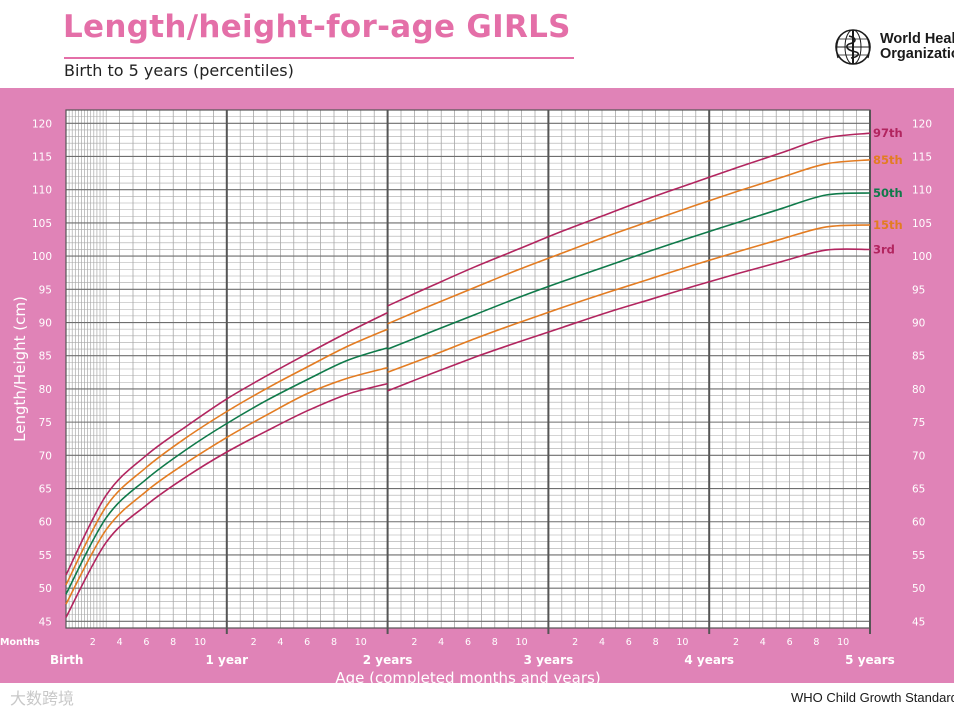  What do you see at coordinates (45, 589) in the screenshot?
I see `y-tick-label-left: 50` at bounding box center [45, 589].